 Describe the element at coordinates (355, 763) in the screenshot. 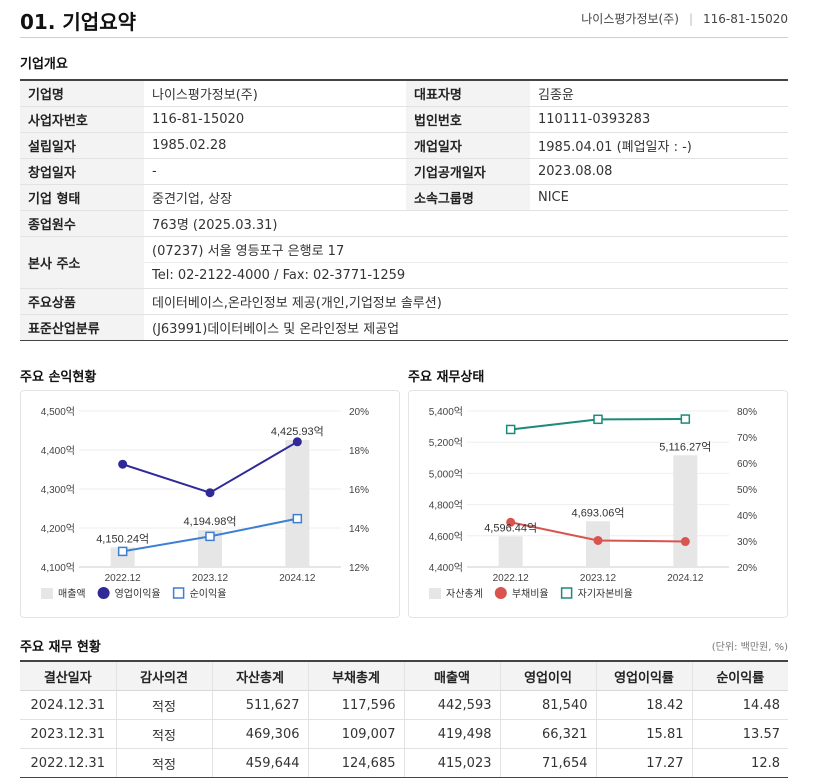

I see `cell-liabilities: 124,685` at that location.